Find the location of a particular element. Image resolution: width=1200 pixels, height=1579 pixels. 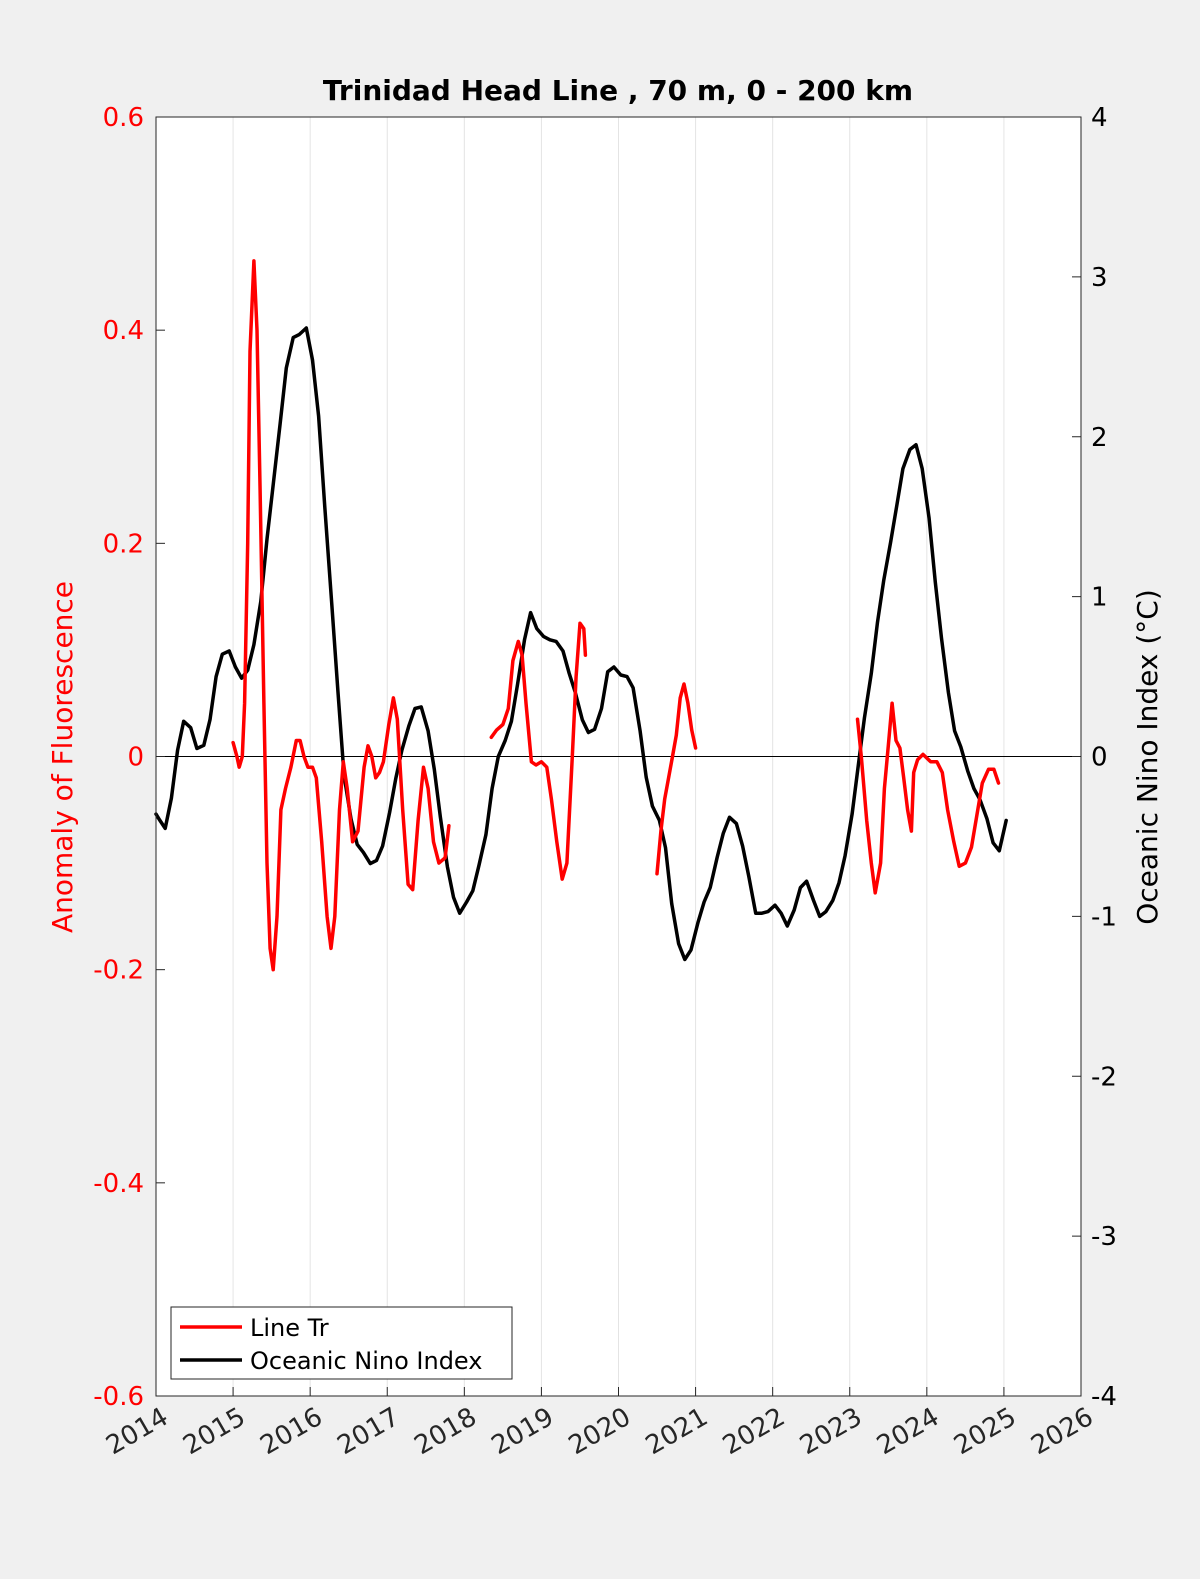

y-axis-left-label: Anomaly of Fluorescence is located at coordinates (62, 757).